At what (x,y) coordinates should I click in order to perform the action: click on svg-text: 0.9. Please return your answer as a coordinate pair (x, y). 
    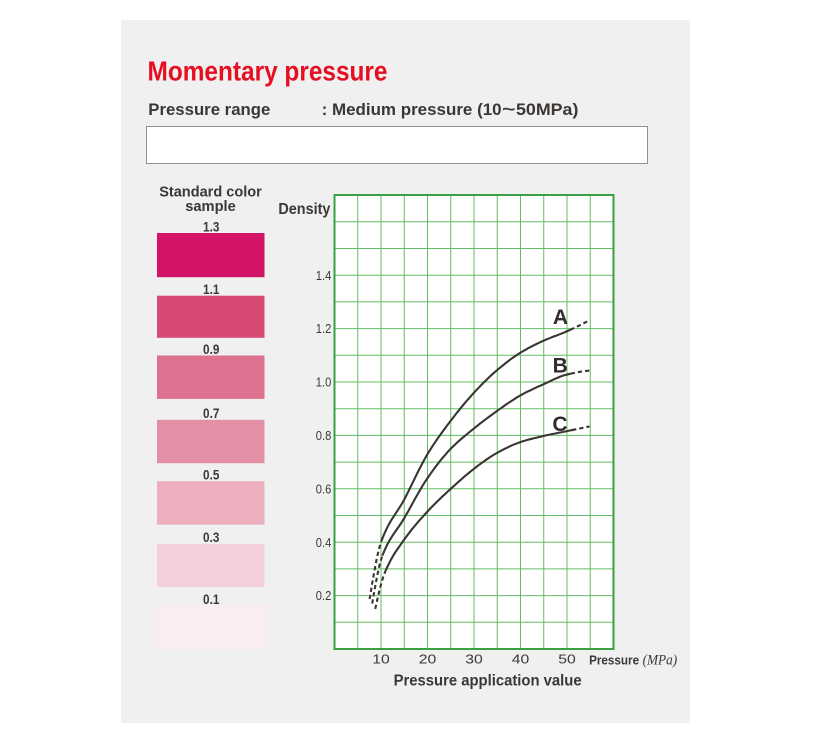
    Looking at the image, I should click on (211, 349).